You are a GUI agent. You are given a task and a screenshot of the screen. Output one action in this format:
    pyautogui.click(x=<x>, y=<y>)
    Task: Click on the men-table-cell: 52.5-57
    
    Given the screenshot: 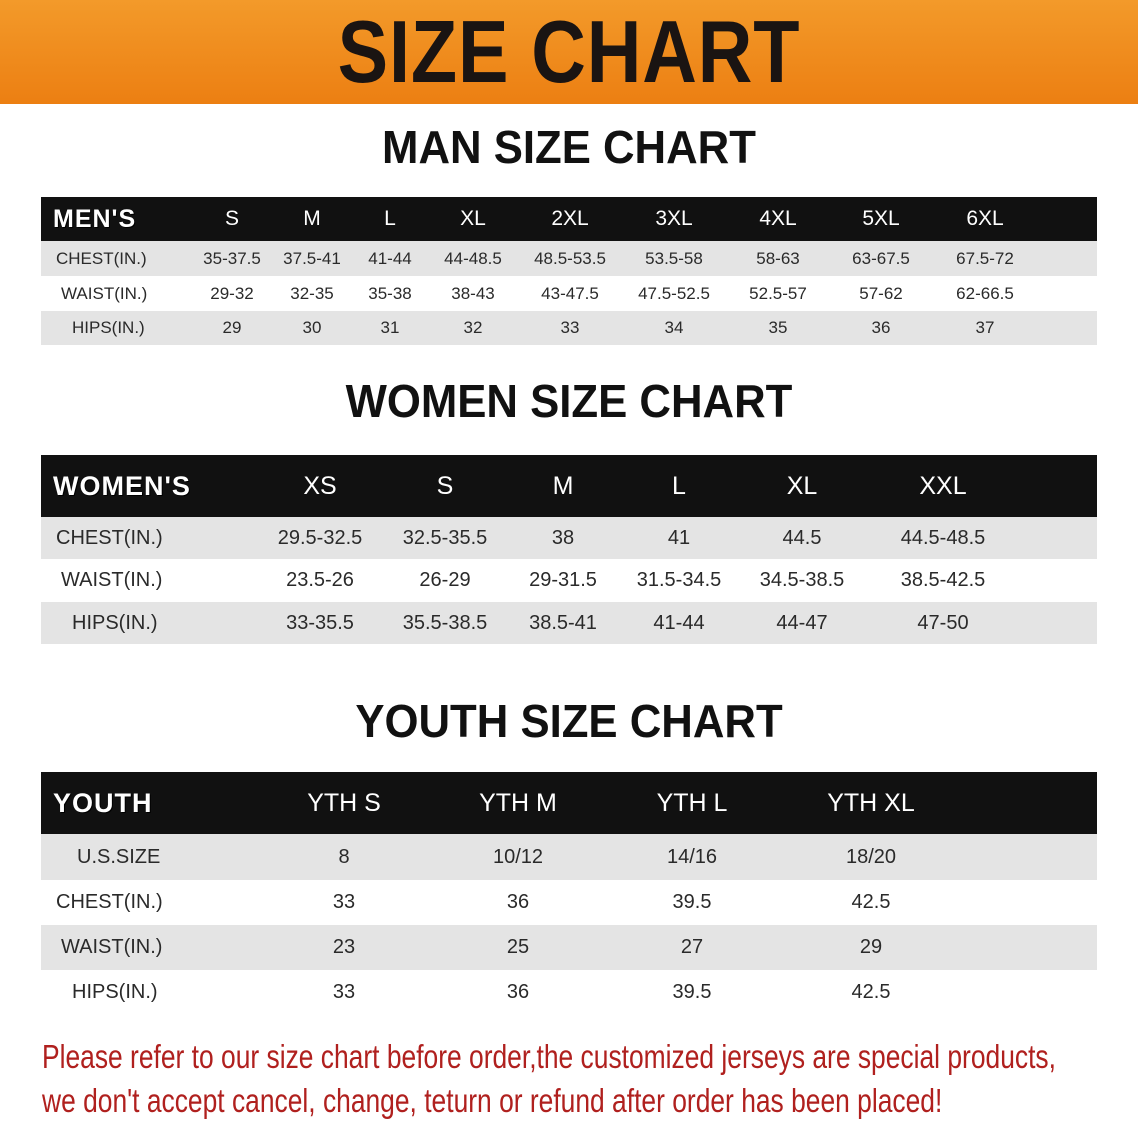 What is the action you would take?
    pyautogui.click(x=778, y=293)
    